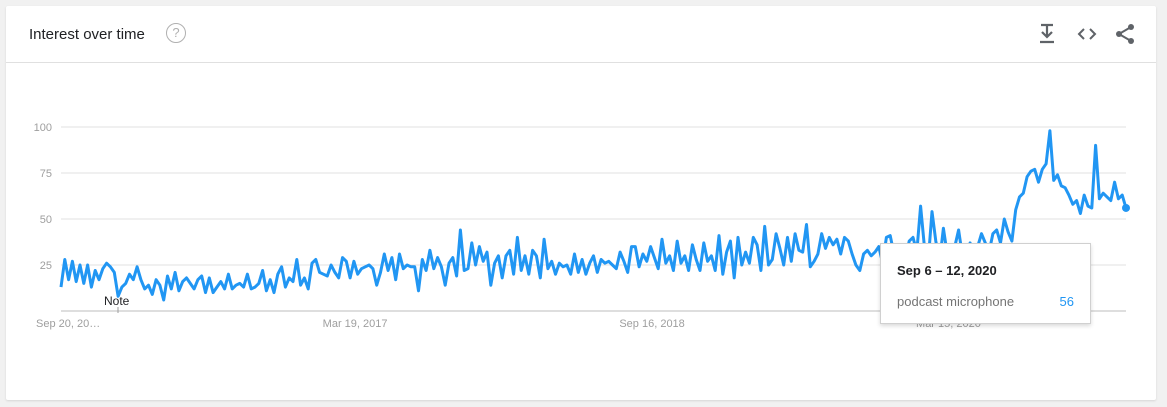  What do you see at coordinates (46, 220) in the screenshot?
I see `y-tick-label: 50` at bounding box center [46, 220].